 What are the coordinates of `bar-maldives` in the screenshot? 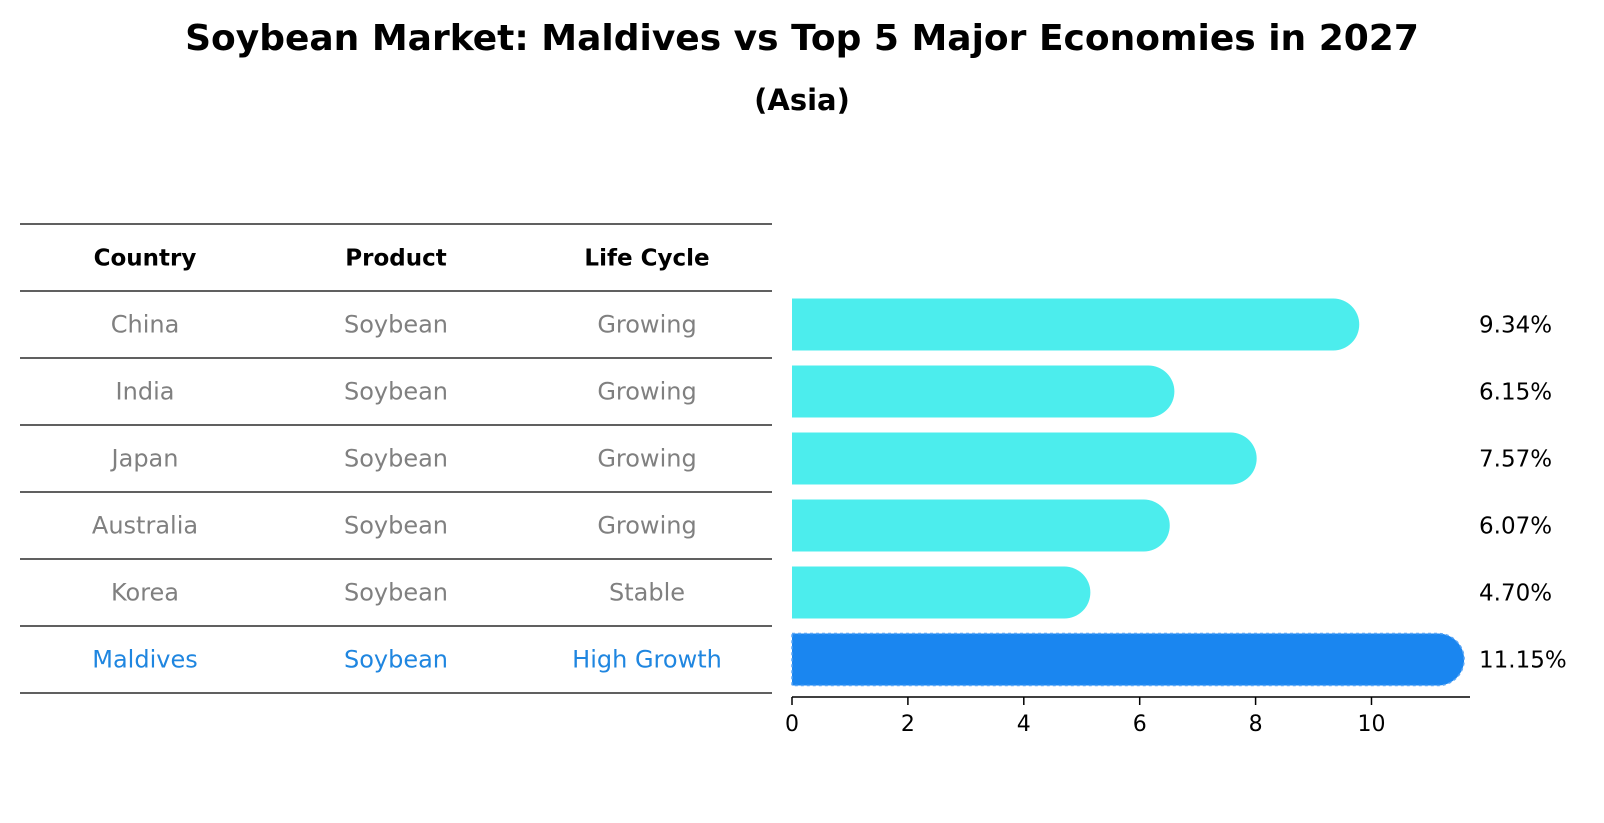 It's located at (1128, 659).